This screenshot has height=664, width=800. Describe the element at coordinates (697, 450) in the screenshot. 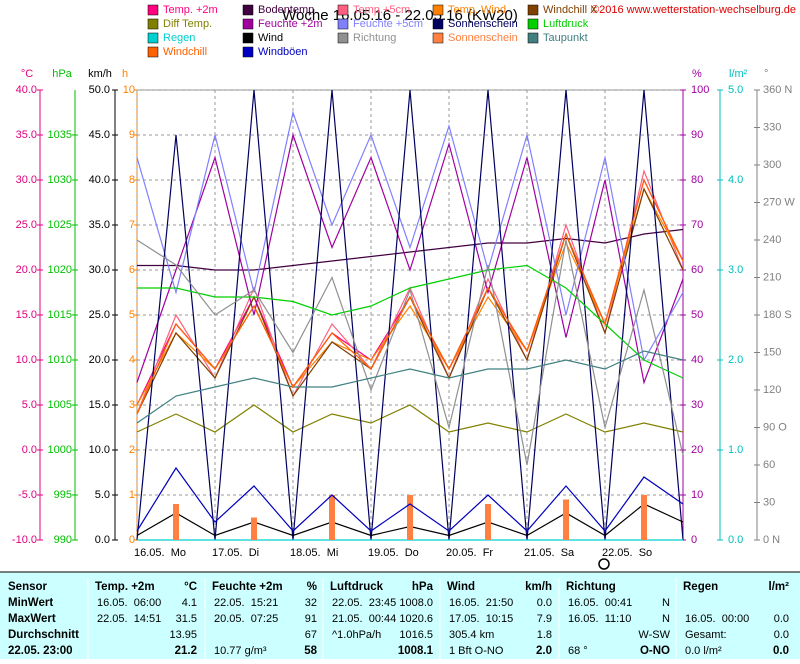

I see `y-tick-label: 20` at that location.